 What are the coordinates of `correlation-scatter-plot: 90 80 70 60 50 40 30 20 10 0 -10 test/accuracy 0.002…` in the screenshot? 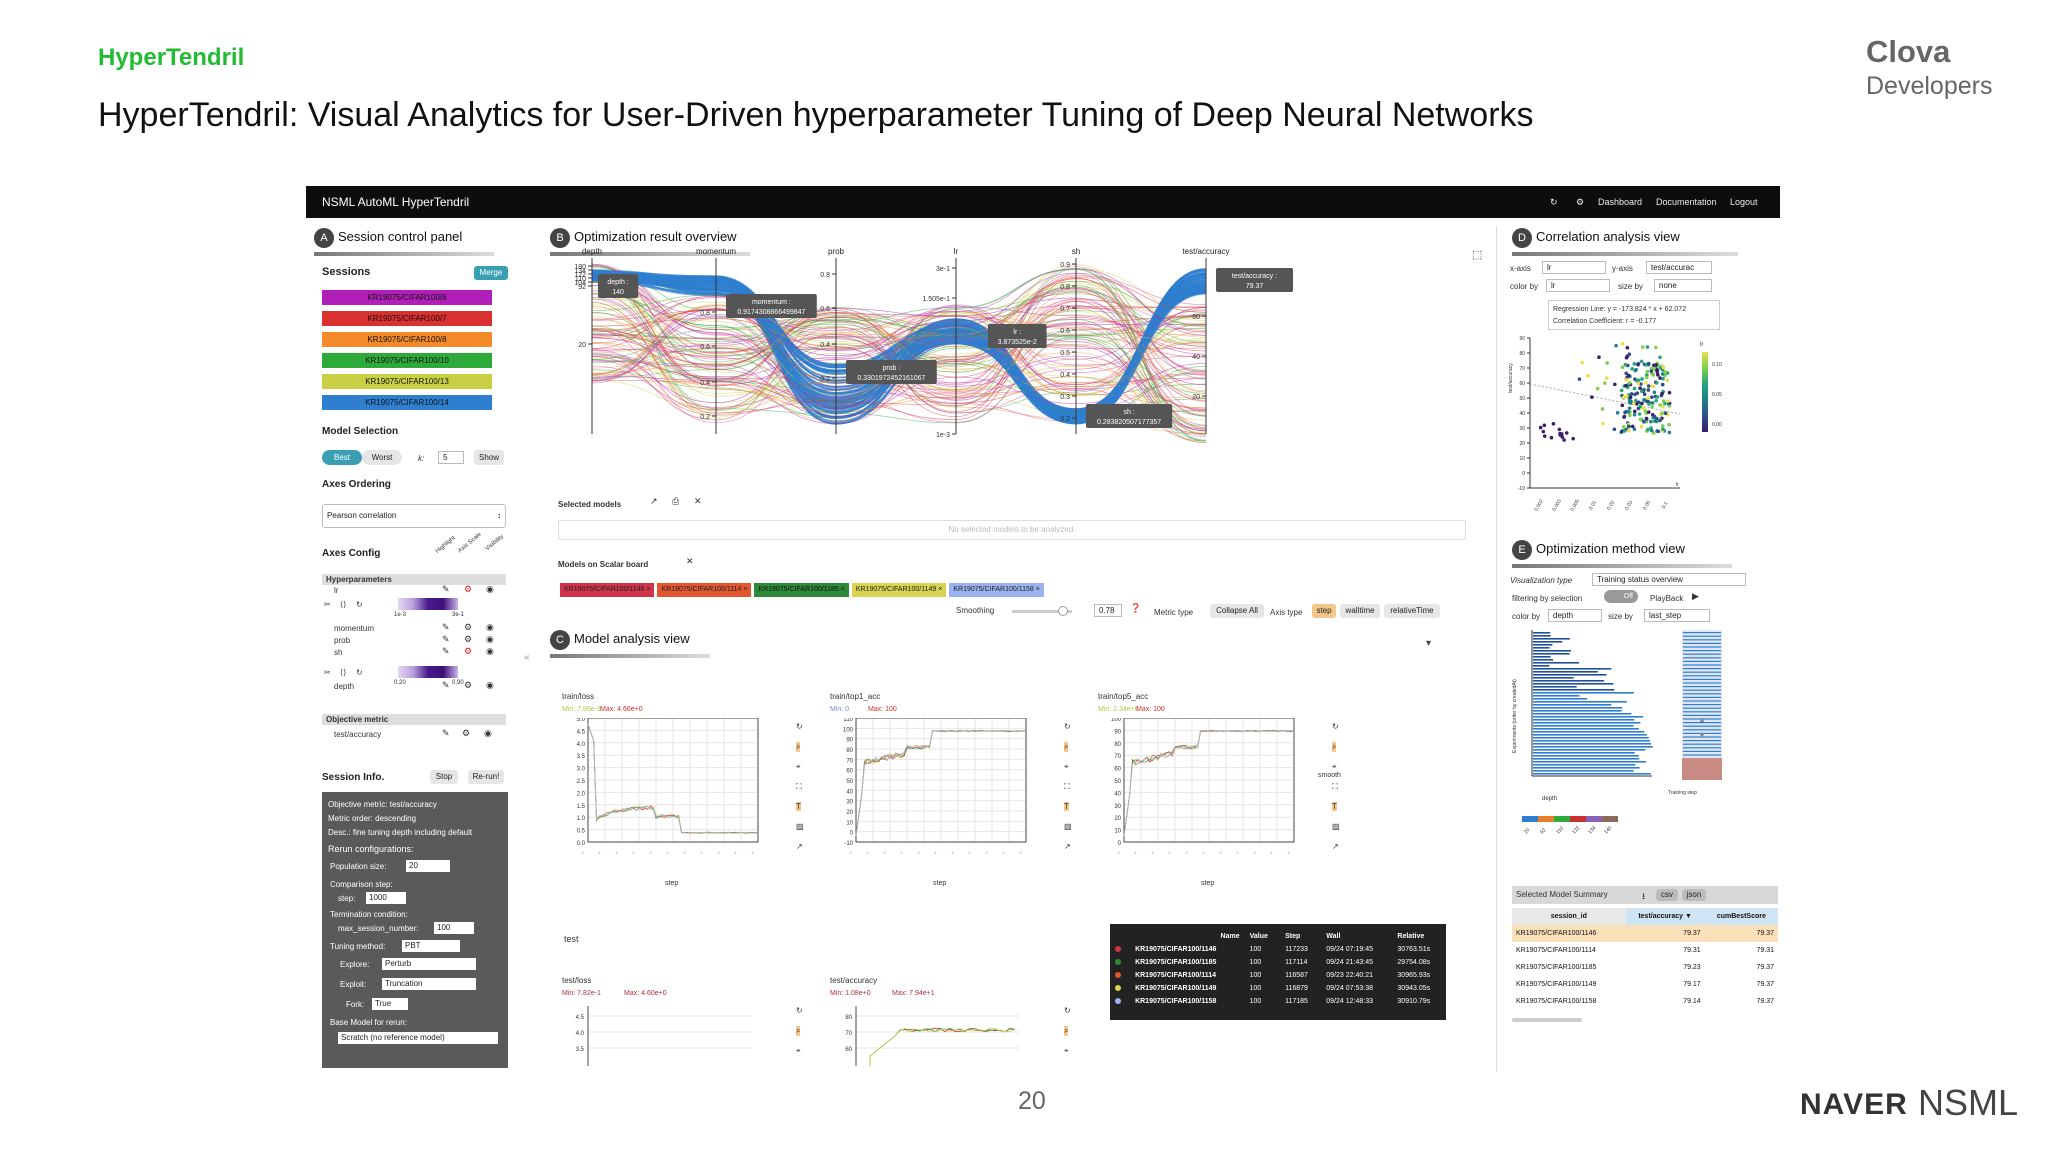 It's located at (1637, 432).